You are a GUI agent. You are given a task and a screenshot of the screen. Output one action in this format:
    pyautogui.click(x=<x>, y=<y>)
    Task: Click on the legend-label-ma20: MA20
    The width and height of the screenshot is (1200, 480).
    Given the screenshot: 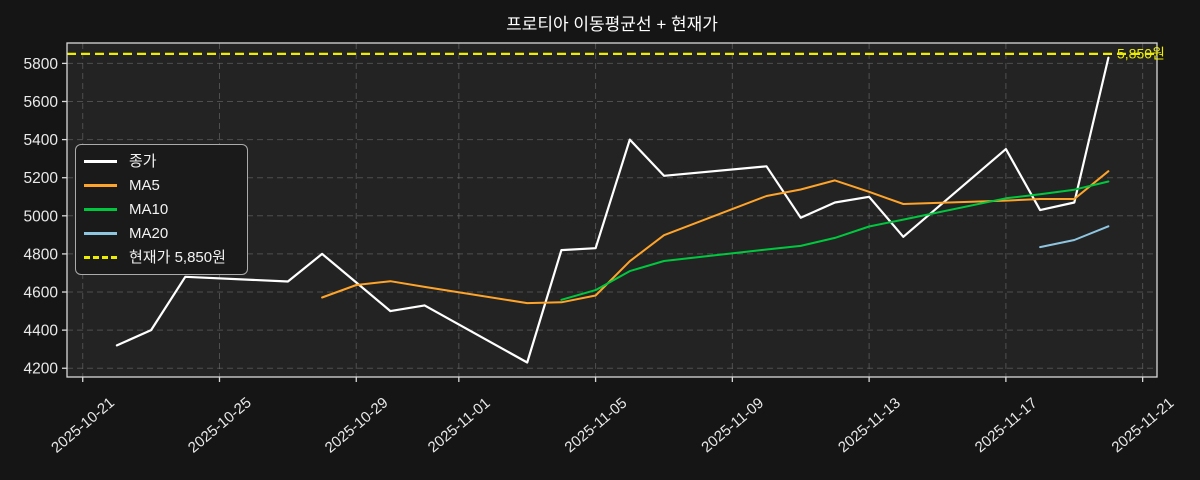 What is the action you would take?
    pyautogui.click(x=149, y=233)
    